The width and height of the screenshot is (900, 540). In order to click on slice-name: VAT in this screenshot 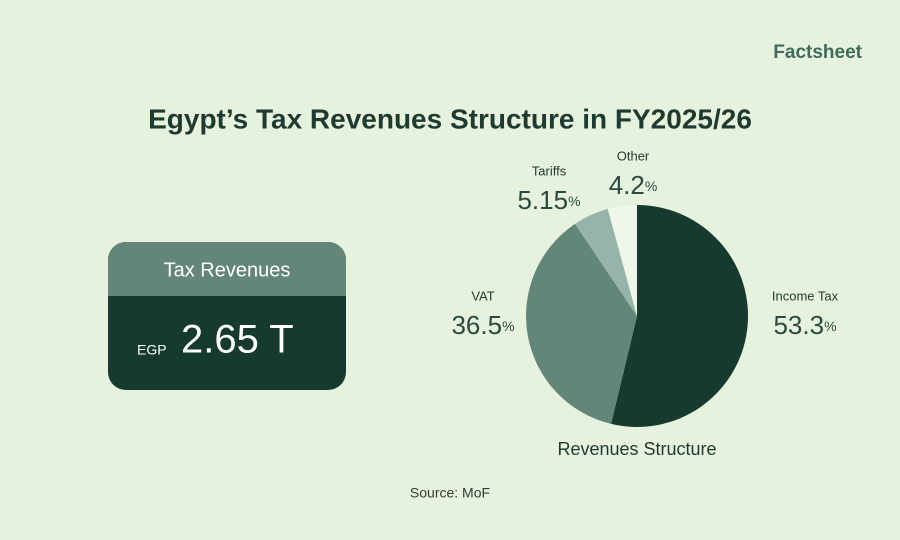, I will do `click(482, 295)`.